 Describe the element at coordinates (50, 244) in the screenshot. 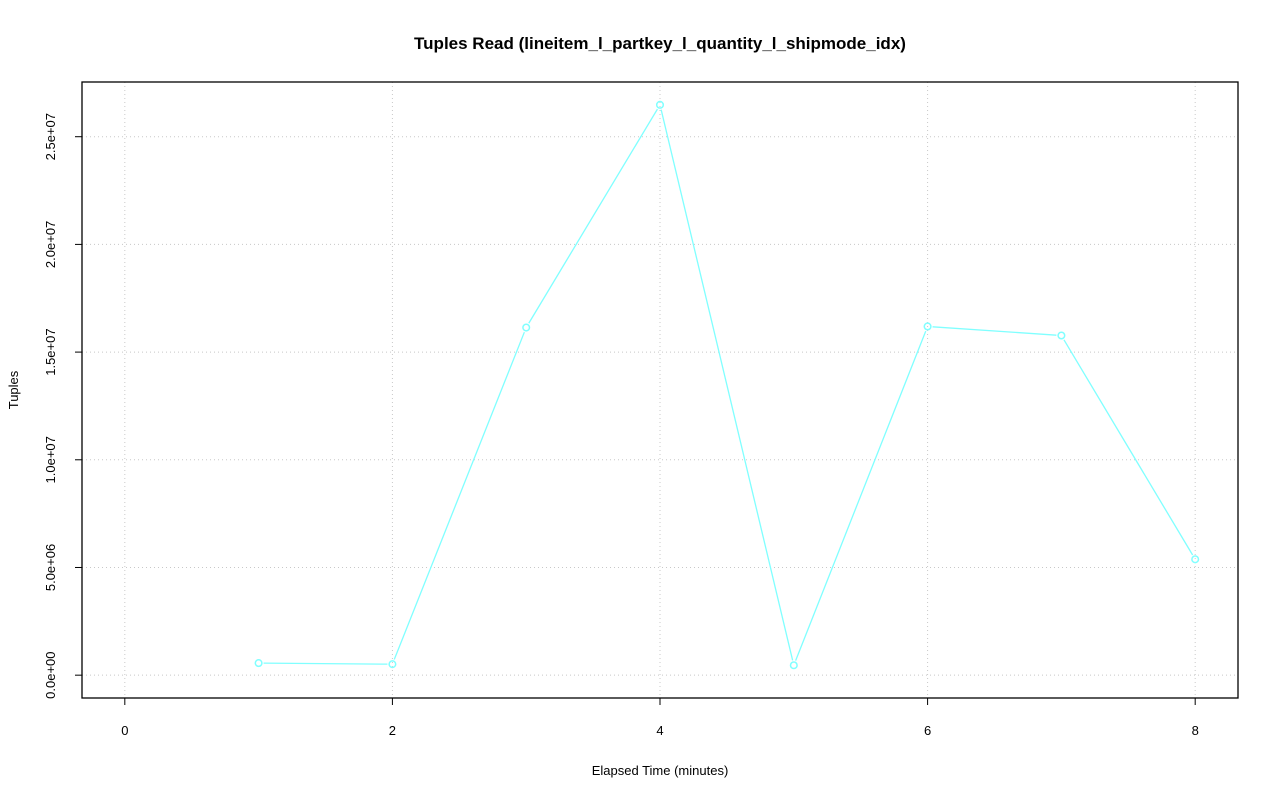

I see `y-tick-label: 2.0e+07` at that location.